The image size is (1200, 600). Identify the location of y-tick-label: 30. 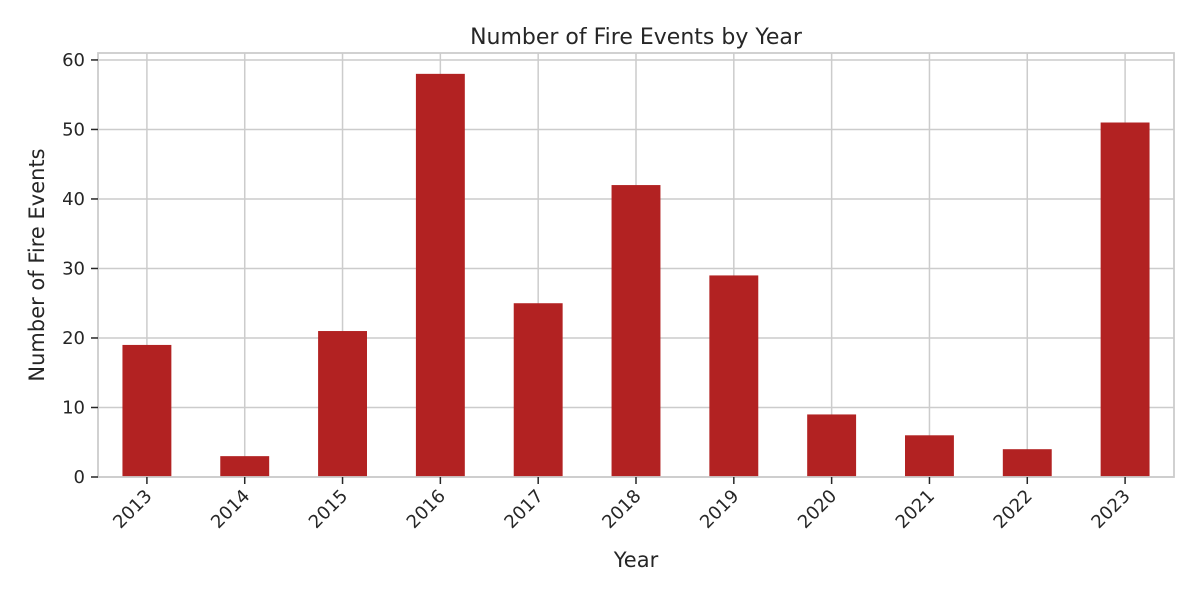
(73, 268).